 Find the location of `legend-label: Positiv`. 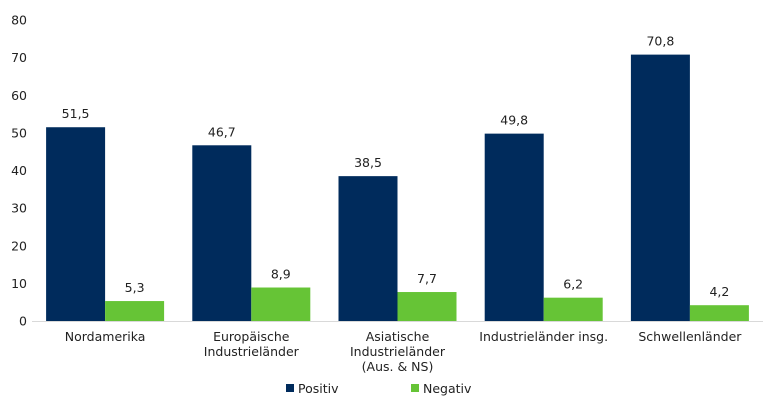

legend-label: Positiv is located at coordinates (318, 388).